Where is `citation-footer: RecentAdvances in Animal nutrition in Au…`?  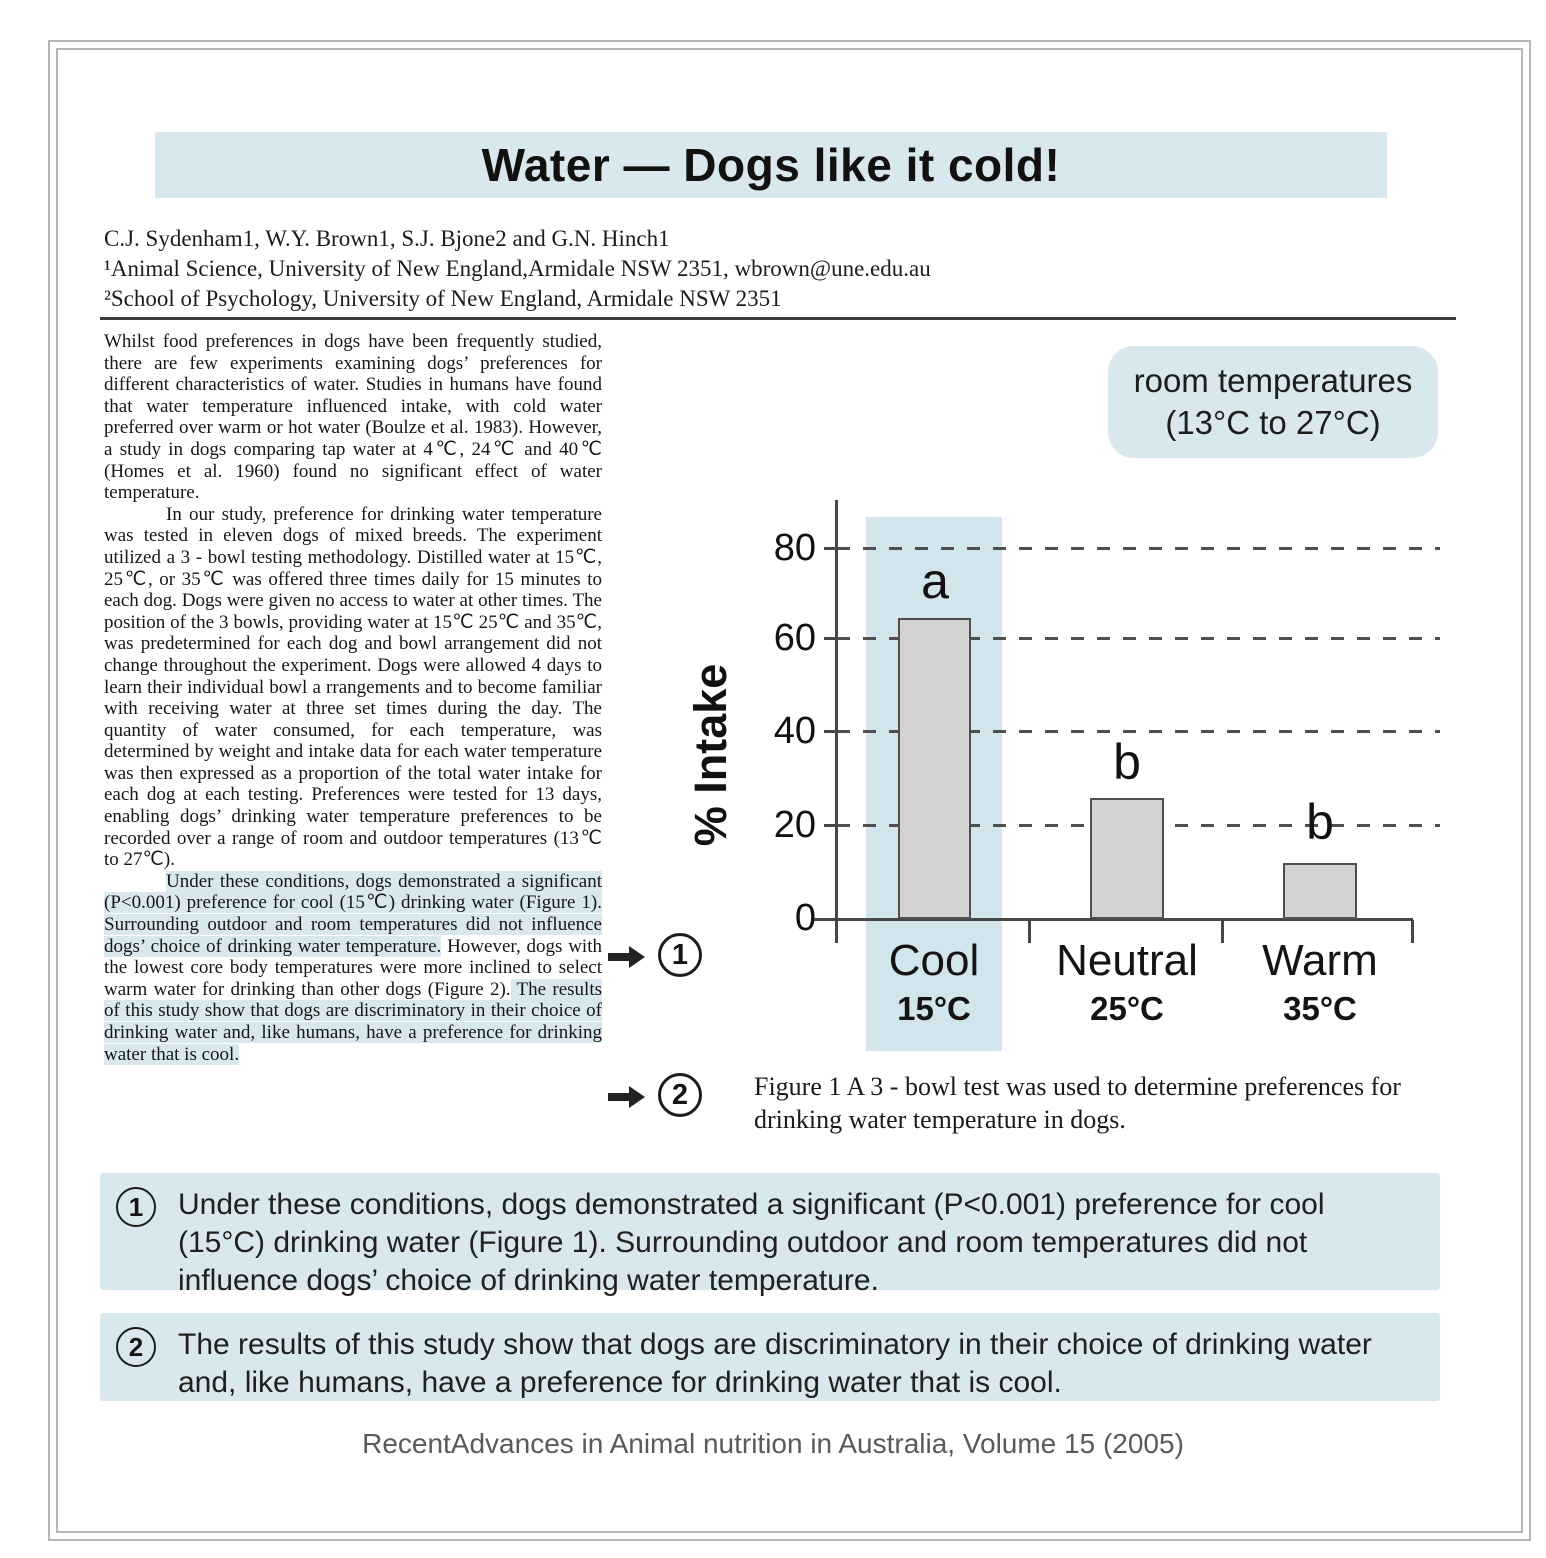 citation-footer: RecentAdvances in Animal nutrition in Au… is located at coordinates (773, 1443).